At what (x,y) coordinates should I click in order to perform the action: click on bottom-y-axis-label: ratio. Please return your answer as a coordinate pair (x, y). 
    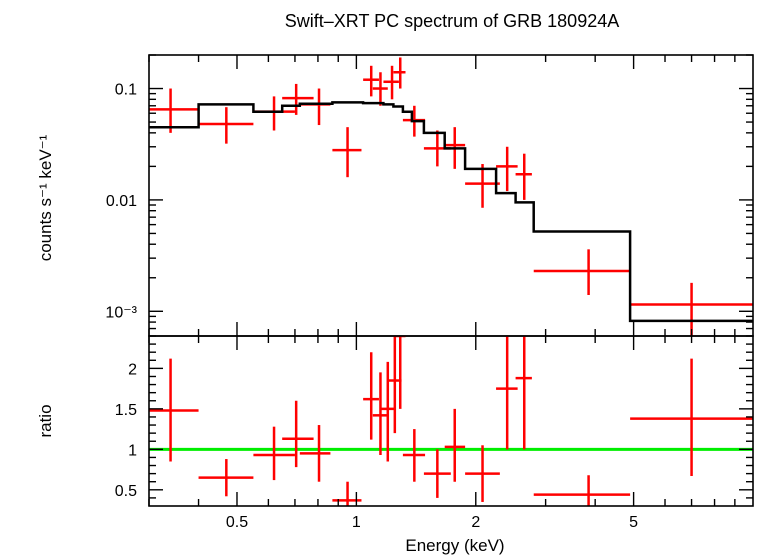
    Looking at the image, I should click on (45, 420).